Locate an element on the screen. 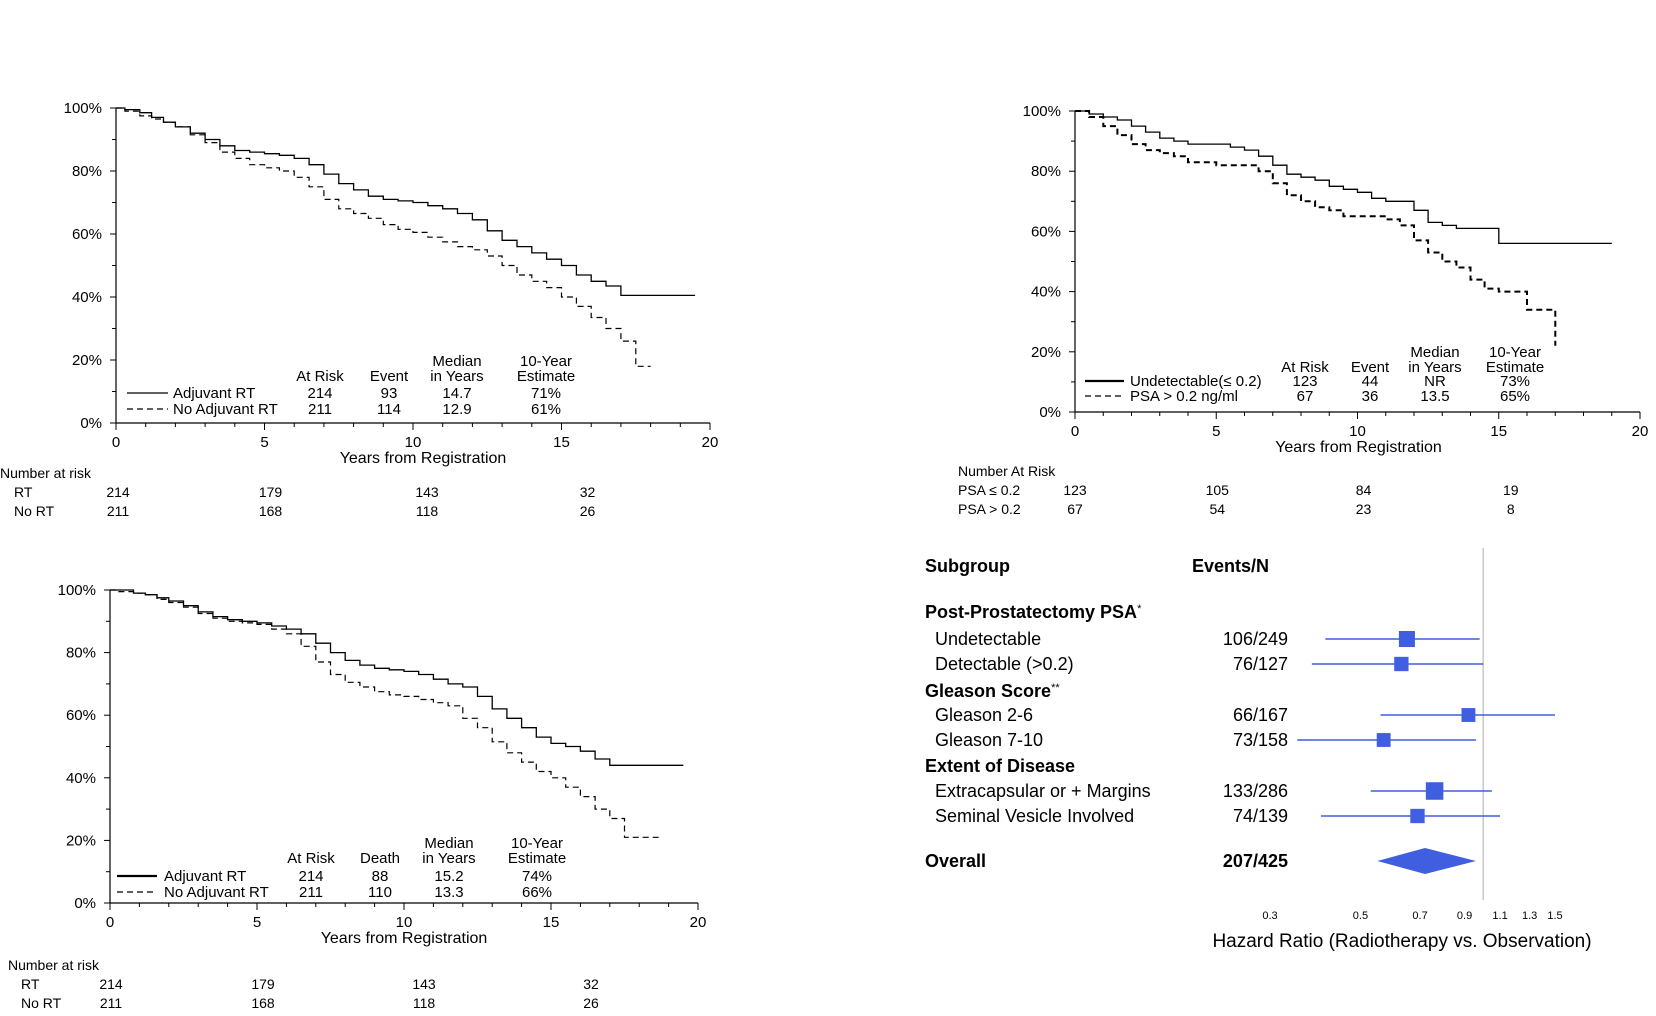 The image size is (1656, 1016). forest-group-footnote-mark: * is located at coordinates (1139, 609).